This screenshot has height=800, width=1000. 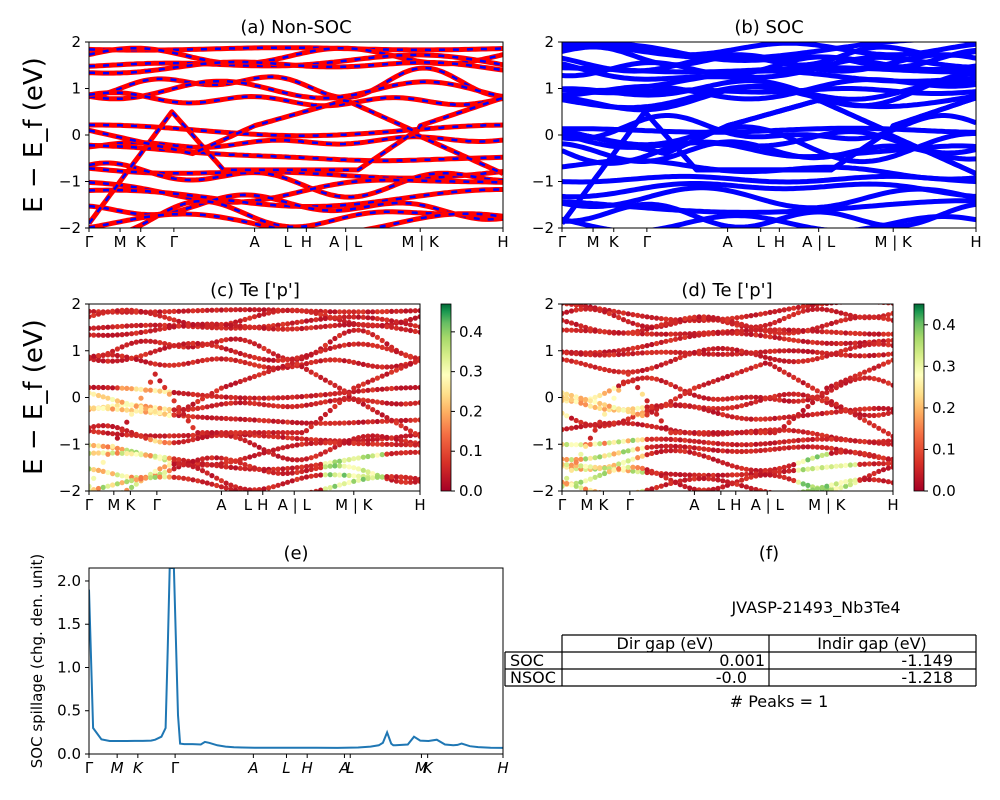 I want to click on panel-b-xtick-label: H, so click(x=779, y=242).